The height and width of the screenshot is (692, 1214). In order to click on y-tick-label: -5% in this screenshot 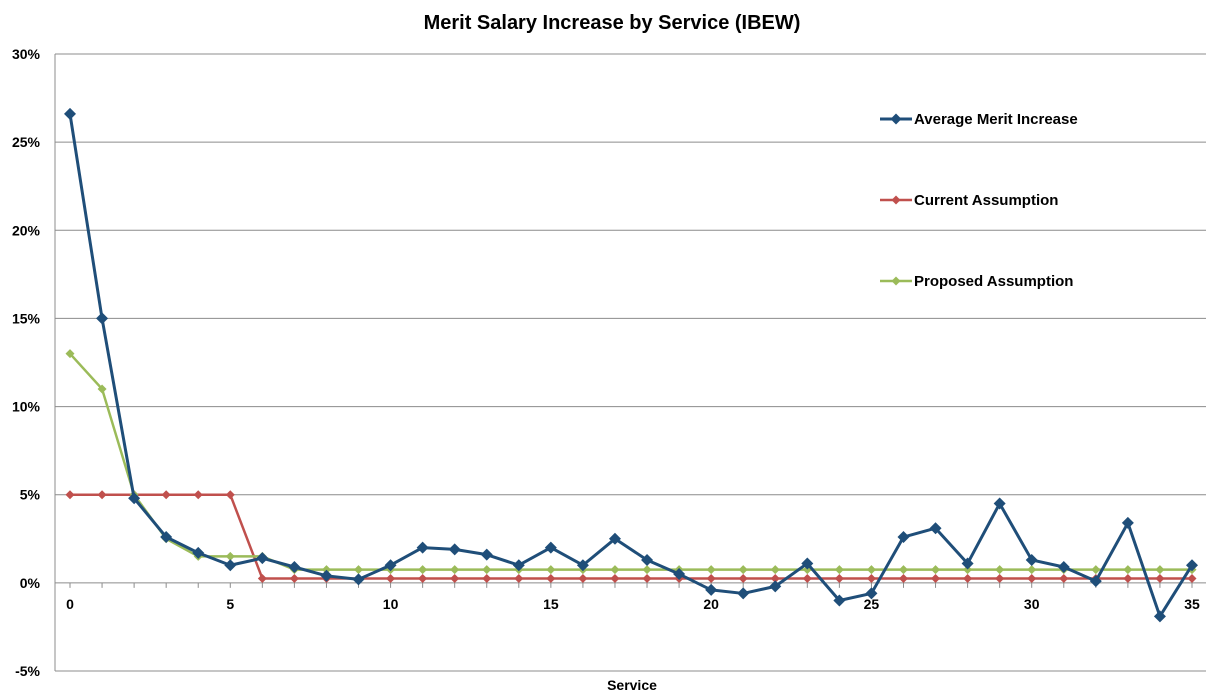, I will do `click(27, 671)`.